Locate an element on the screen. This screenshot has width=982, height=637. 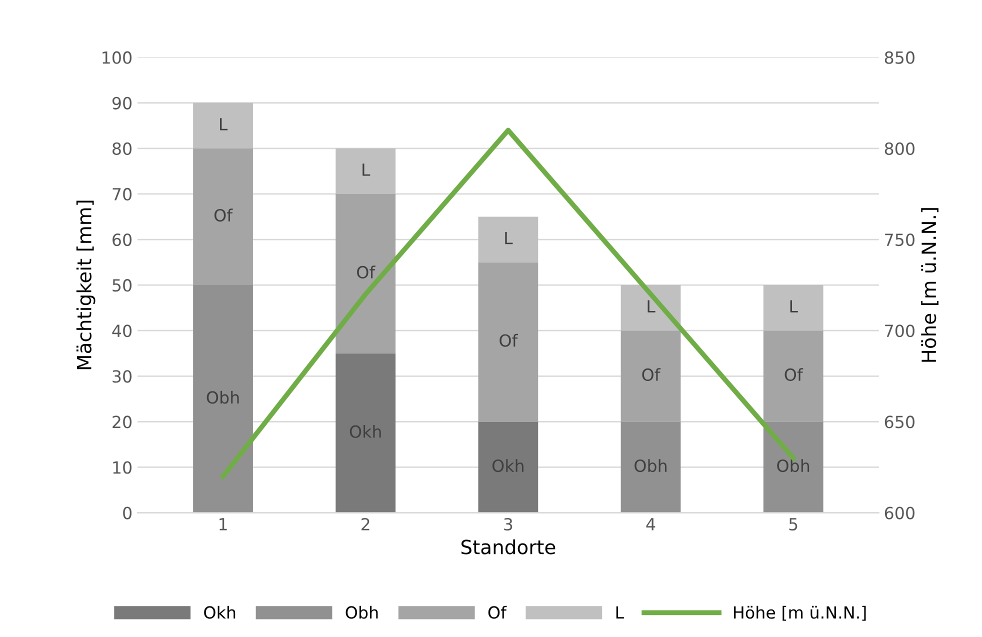
y2-tick-label: 700 is located at coordinates (899, 331).